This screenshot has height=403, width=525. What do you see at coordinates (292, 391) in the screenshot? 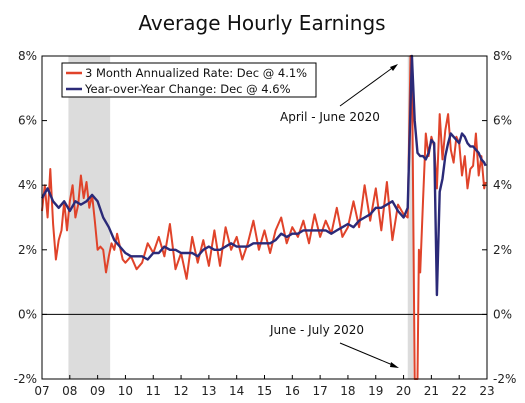
I see `x-tick-label: 16` at bounding box center [292, 391].